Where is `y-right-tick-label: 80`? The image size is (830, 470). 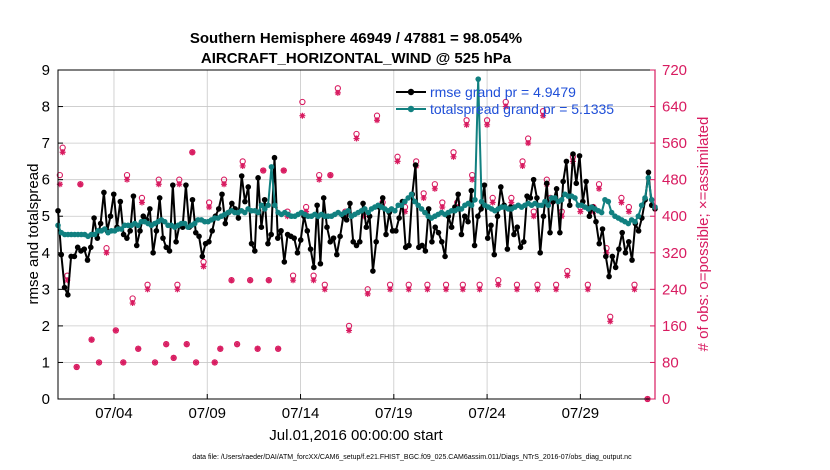
y-right-tick-label: 80 is located at coordinates (670, 362).